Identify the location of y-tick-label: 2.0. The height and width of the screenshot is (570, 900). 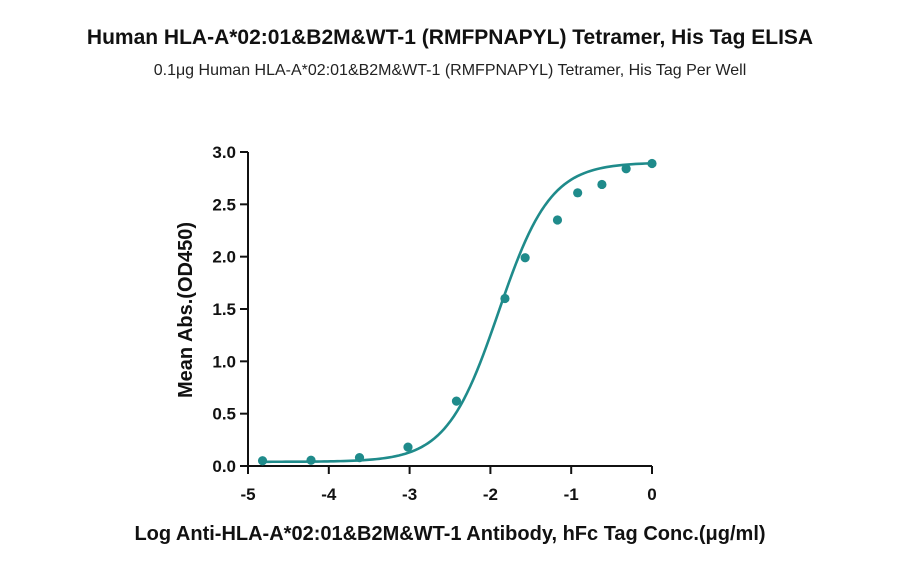
(224, 257).